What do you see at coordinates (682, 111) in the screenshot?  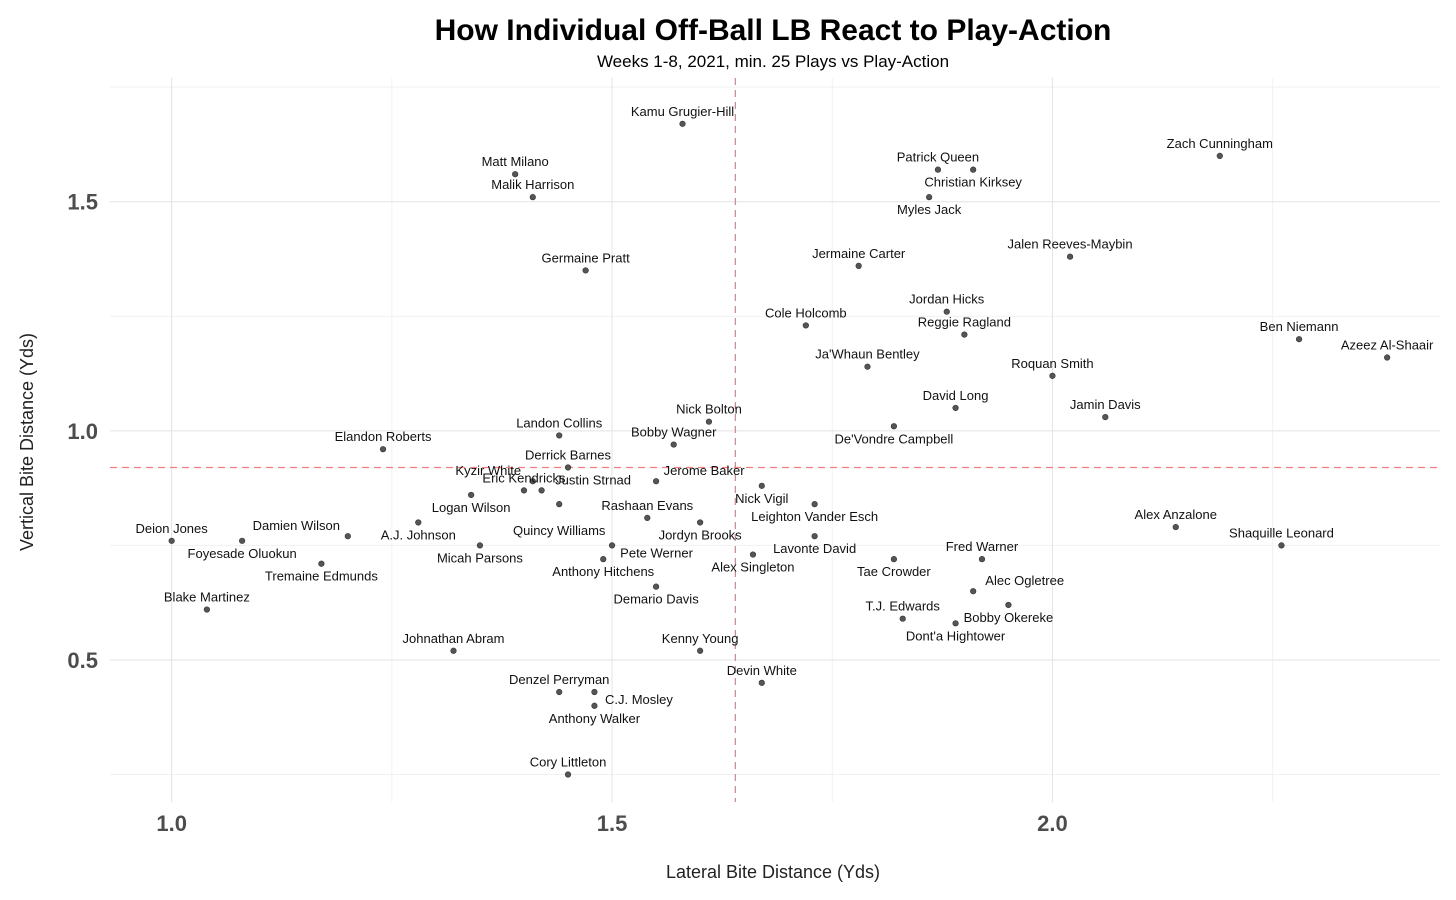 I see `point-label: Kamu Grugier-Hill` at bounding box center [682, 111].